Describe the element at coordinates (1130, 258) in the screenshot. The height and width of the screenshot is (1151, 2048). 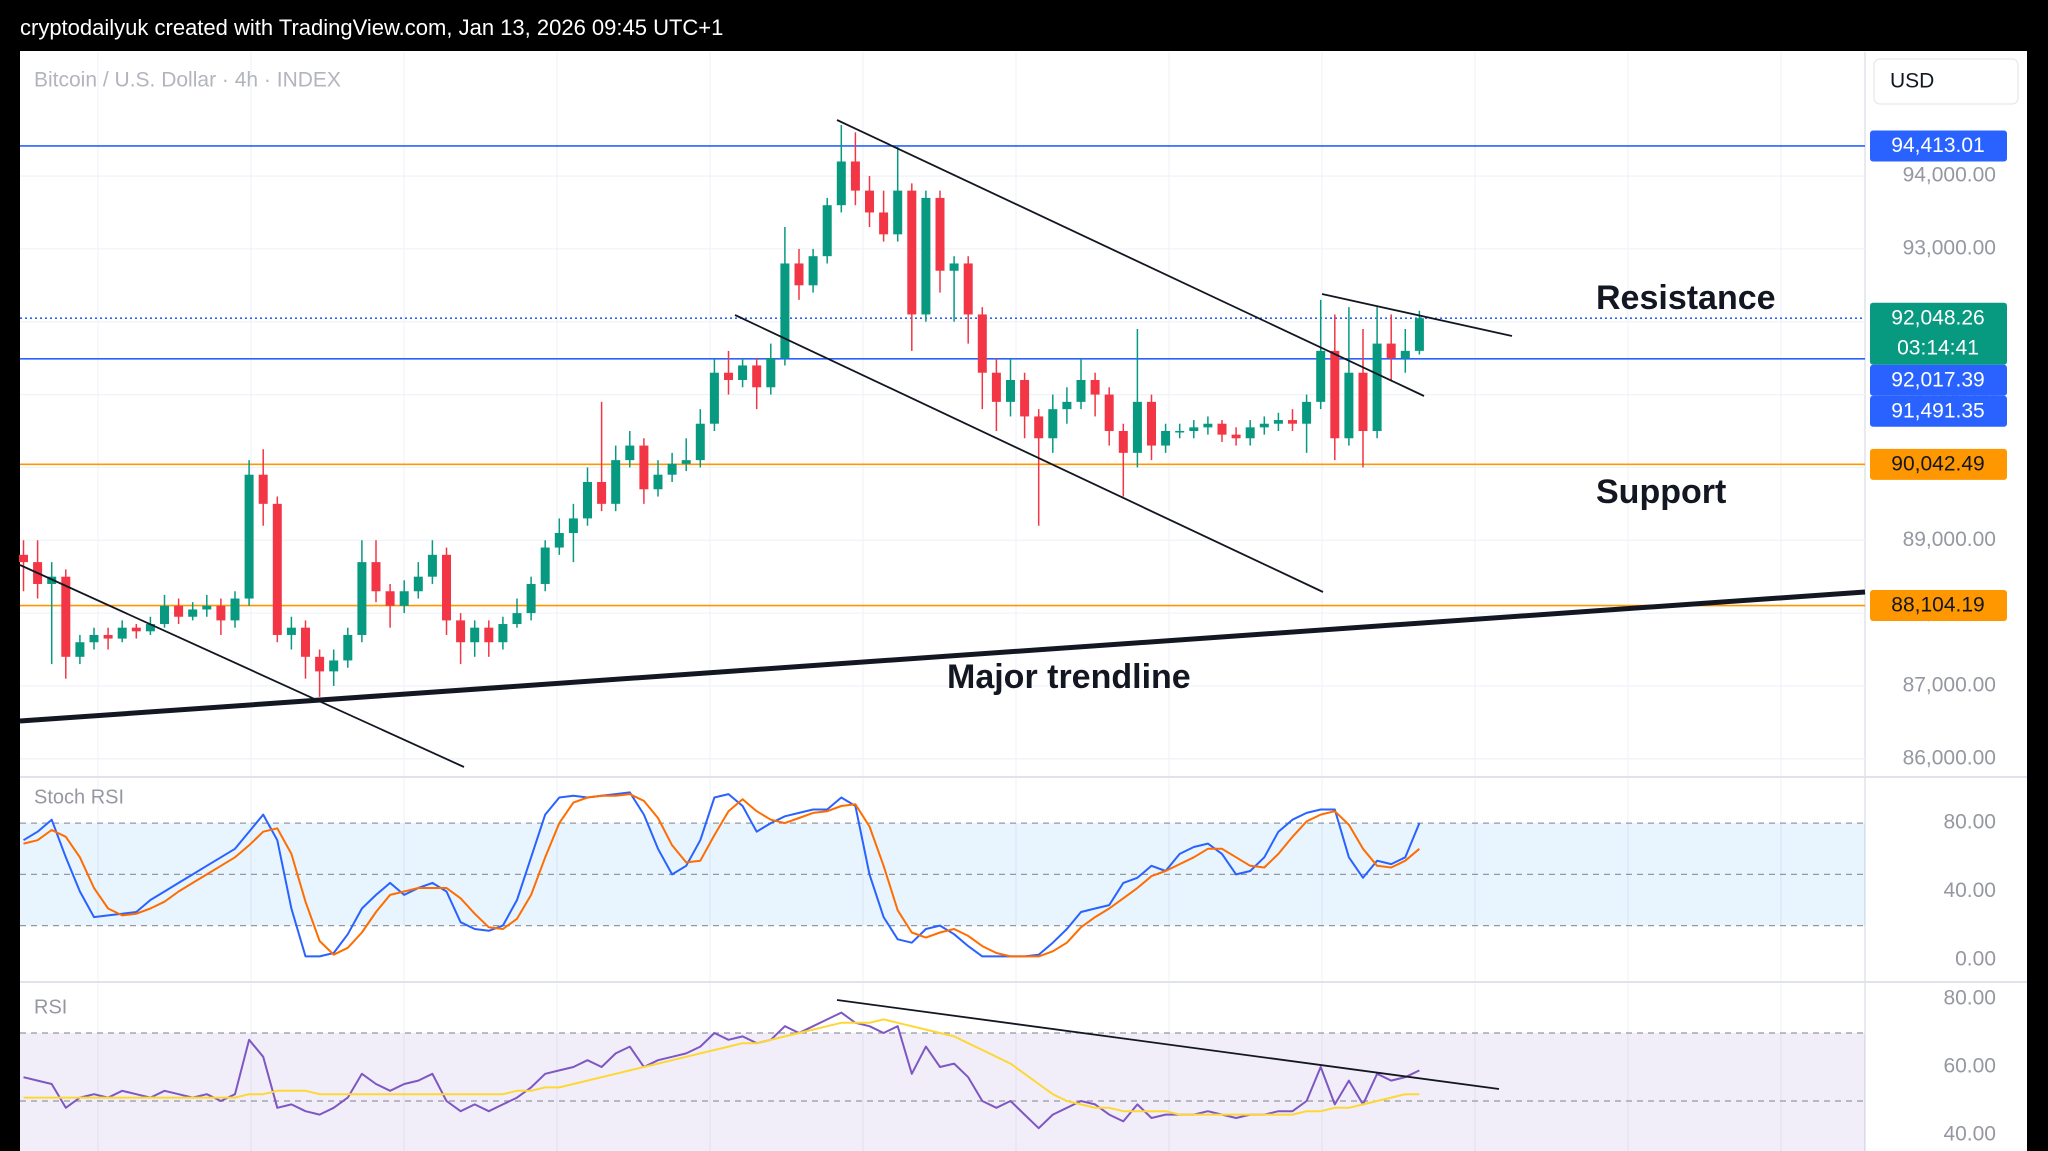
I see `channel-top` at that location.